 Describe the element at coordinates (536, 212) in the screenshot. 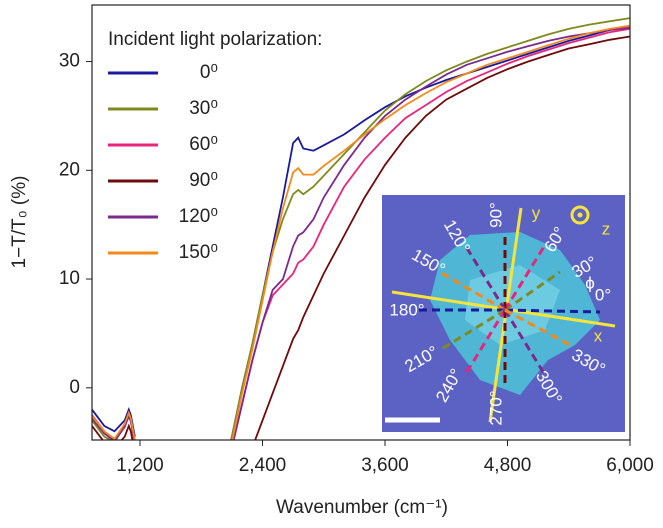

I see `inset-label: y` at that location.